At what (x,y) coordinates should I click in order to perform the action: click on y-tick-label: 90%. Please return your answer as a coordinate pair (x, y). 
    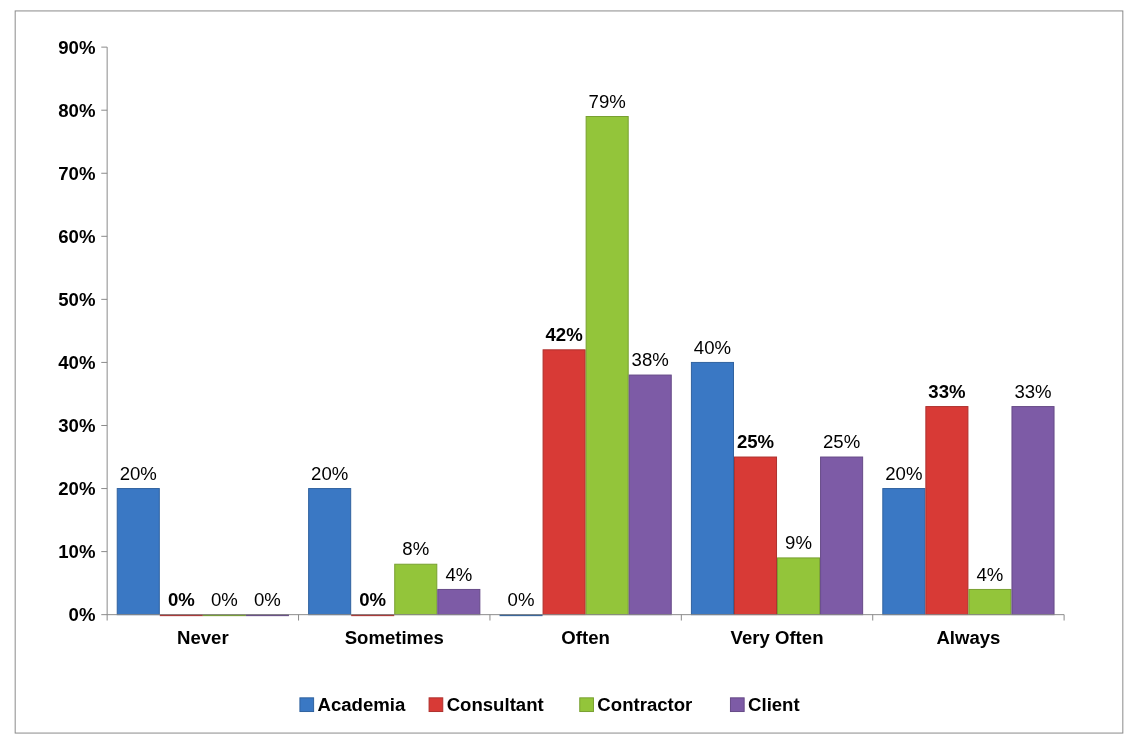
    Looking at the image, I should click on (77, 47).